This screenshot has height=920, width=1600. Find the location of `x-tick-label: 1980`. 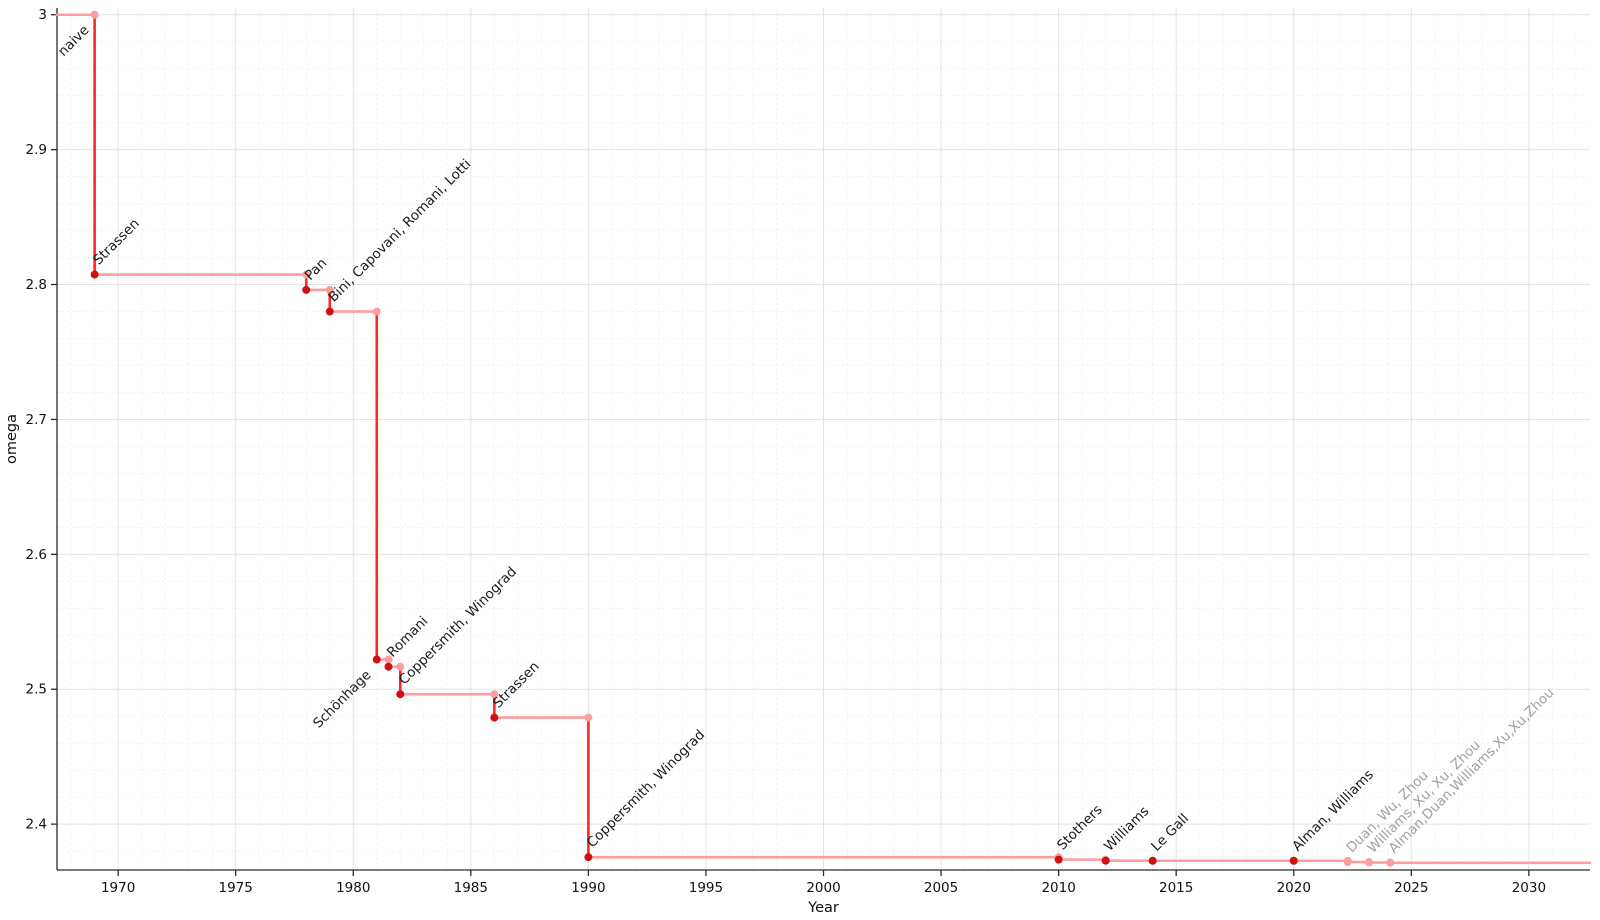

x-tick-label: 1980 is located at coordinates (353, 888).